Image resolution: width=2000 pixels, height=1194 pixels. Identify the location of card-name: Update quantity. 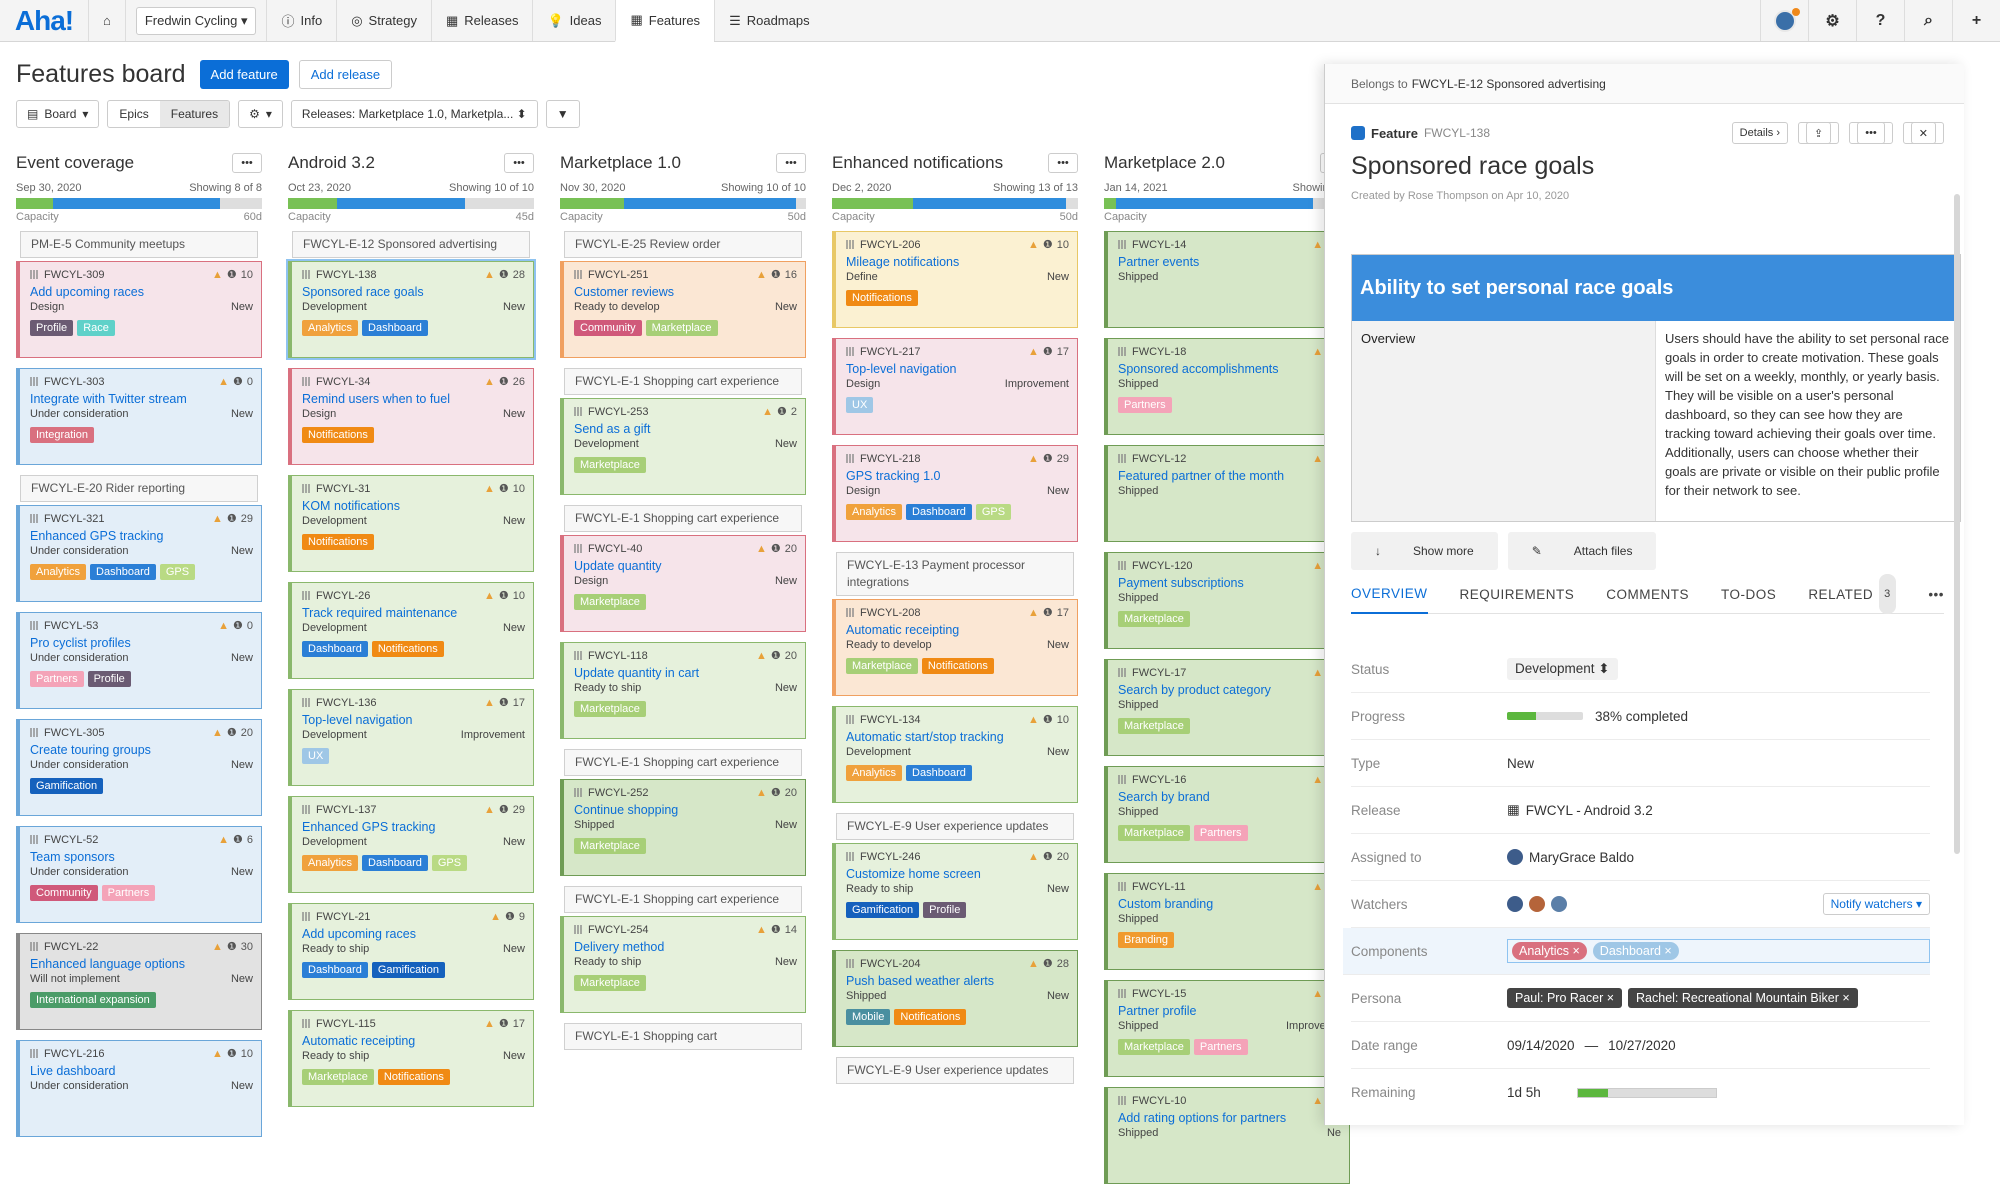
(618, 566).